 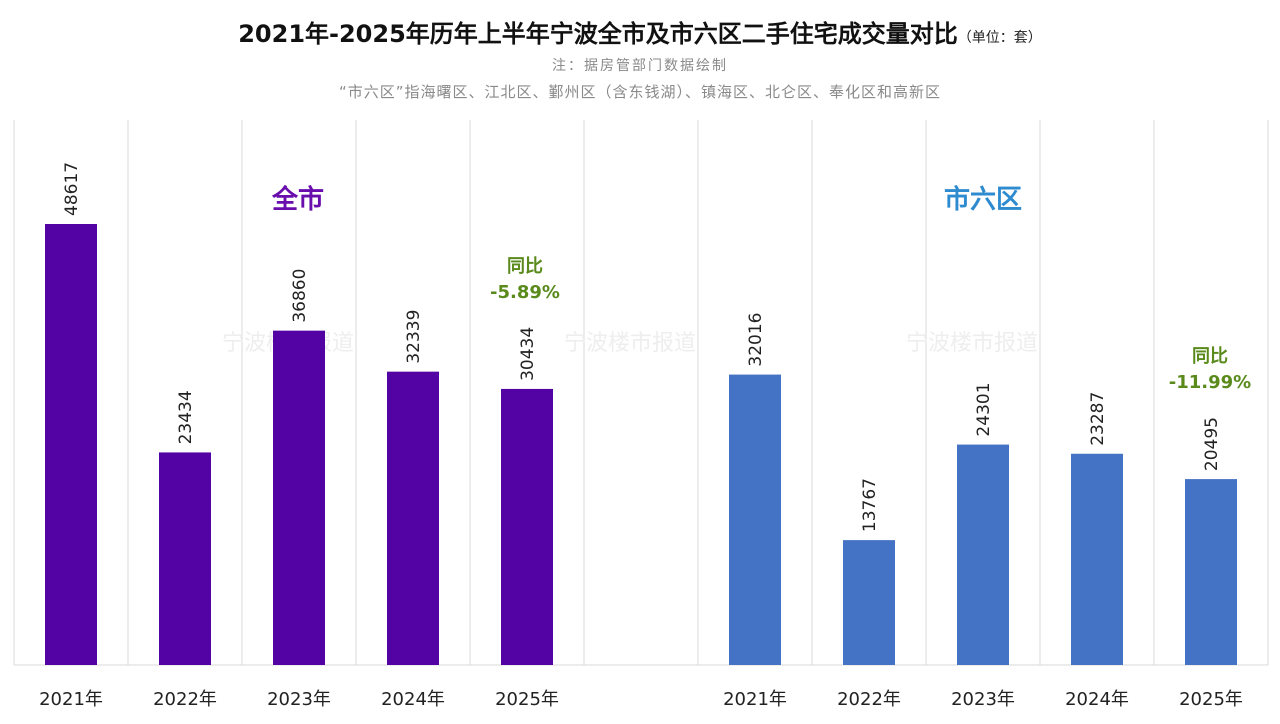 What do you see at coordinates (1212, 444) in the screenshot?
I see `data-label: 20495` at bounding box center [1212, 444].